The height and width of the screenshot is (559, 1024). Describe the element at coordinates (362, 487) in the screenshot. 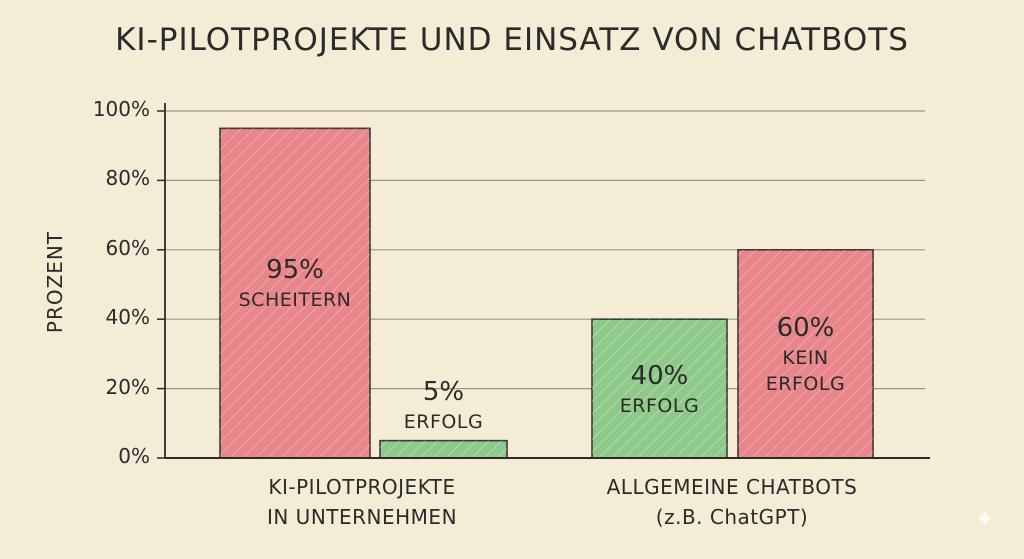

I see `x-category-label-line: KI-PILOTPROJEKTE` at that location.